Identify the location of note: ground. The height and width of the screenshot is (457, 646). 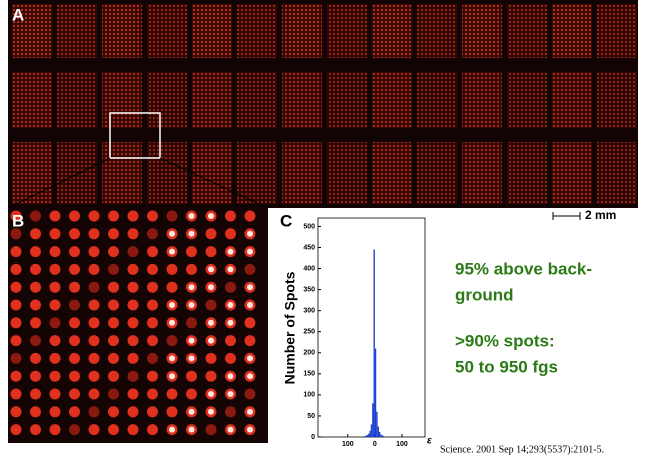
(484, 294).